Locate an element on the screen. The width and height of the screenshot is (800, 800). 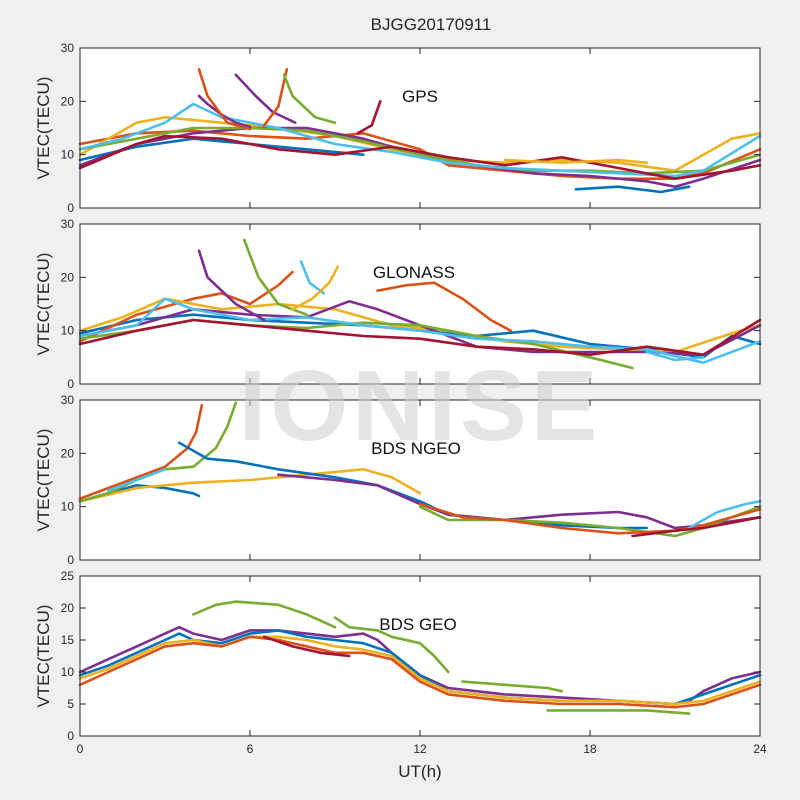
x-tick-label: 12 is located at coordinates (420, 749).